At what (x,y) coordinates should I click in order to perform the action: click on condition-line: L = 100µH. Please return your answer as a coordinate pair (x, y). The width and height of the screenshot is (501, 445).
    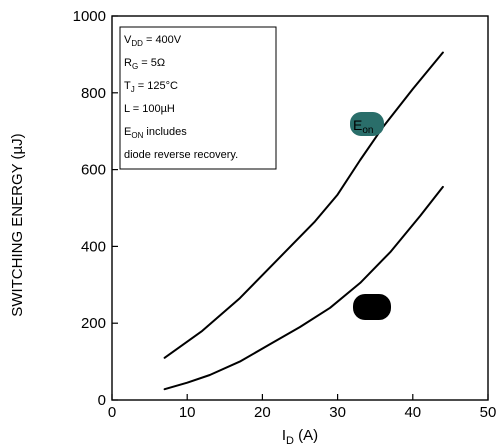
    Looking at the image, I should click on (149, 109).